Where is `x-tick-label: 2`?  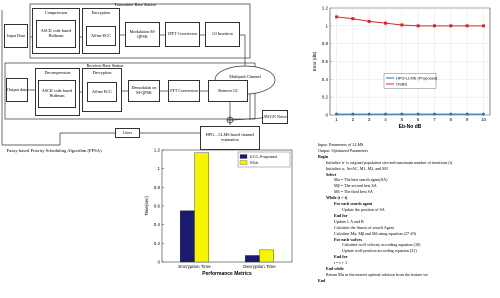
x-tick-label: 2 is located at coordinates (353, 119).